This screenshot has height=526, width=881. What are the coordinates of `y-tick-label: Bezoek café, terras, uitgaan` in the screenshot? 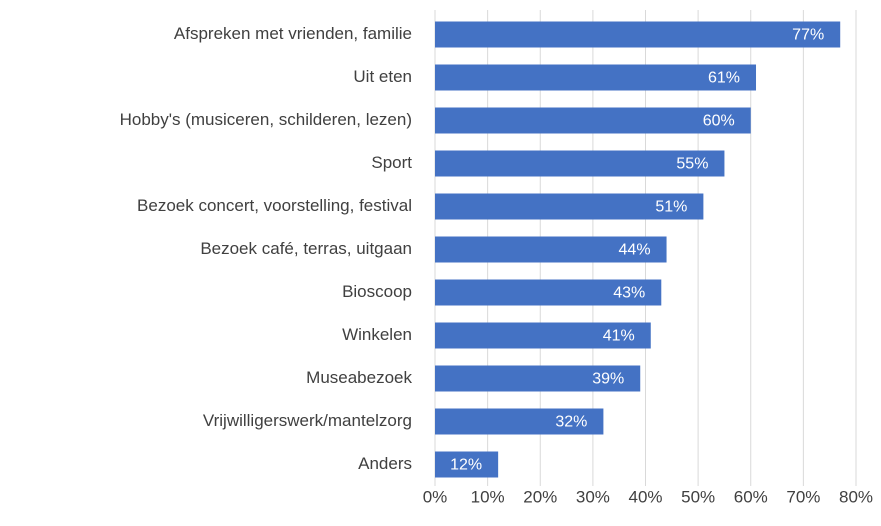 It's located at (306, 248).